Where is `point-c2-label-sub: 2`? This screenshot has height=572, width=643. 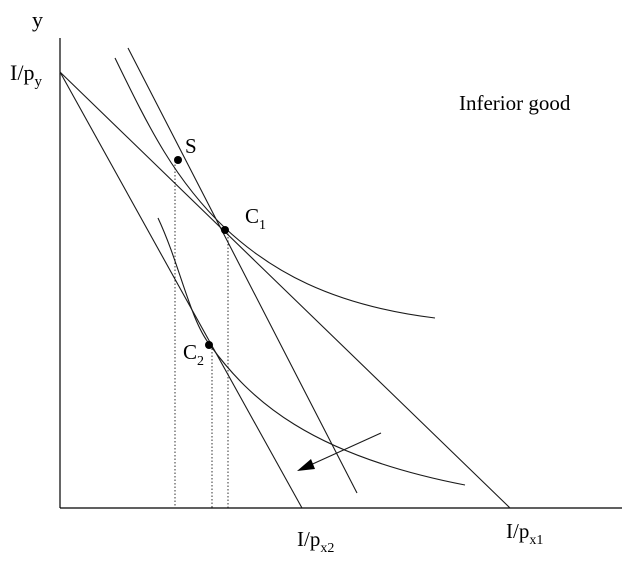
point-c2-label-sub: 2 is located at coordinates (200, 361).